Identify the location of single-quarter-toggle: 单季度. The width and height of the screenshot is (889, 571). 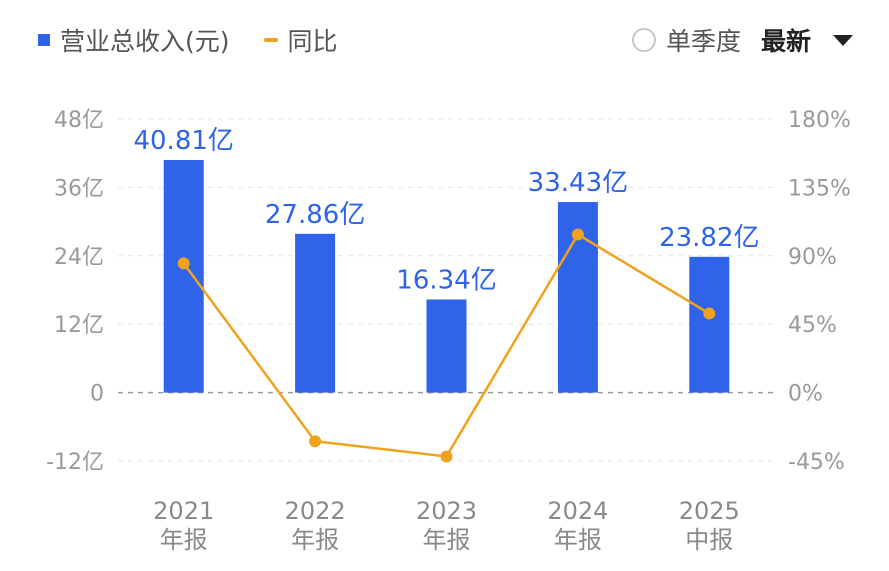
(686, 40).